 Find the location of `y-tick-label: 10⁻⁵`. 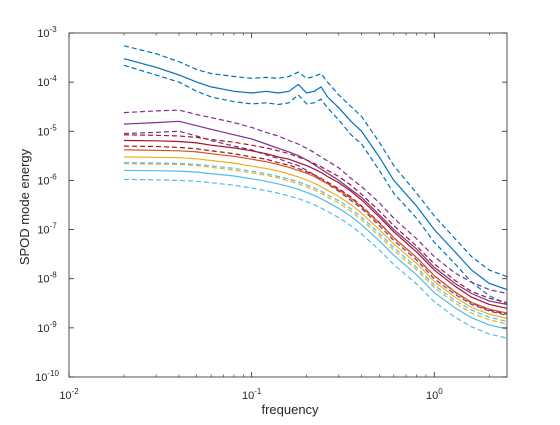

y-tick-label: 10⁻⁵ is located at coordinates (47, 130).